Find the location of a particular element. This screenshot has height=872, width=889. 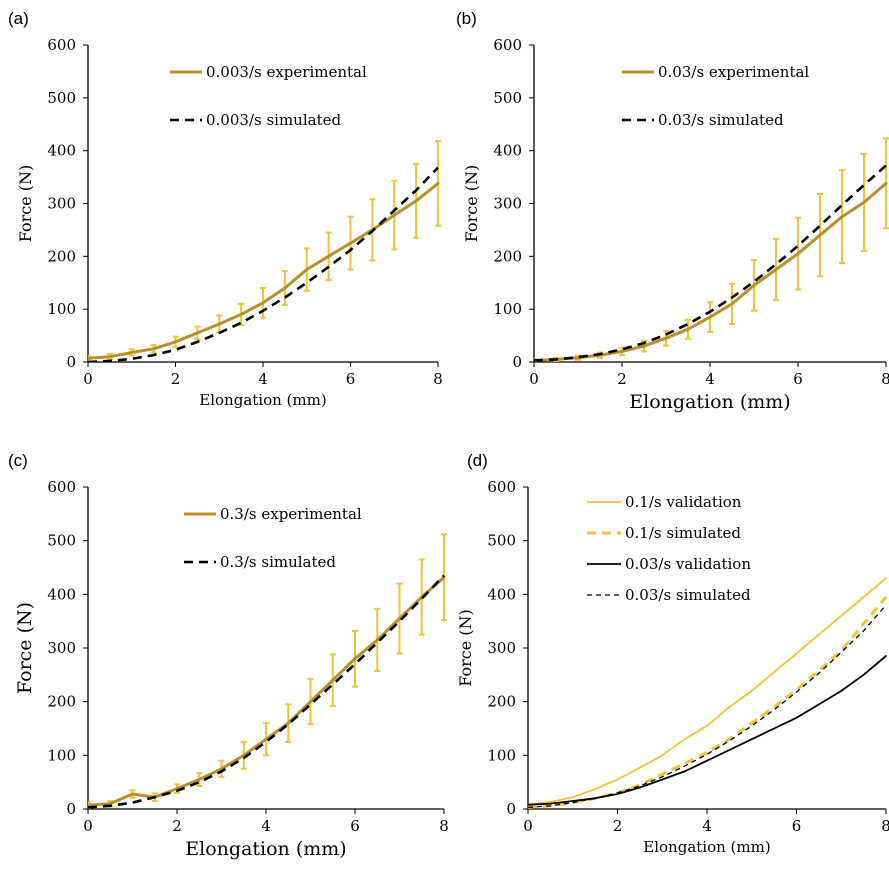

panel-label: (a) is located at coordinates (18, 18).